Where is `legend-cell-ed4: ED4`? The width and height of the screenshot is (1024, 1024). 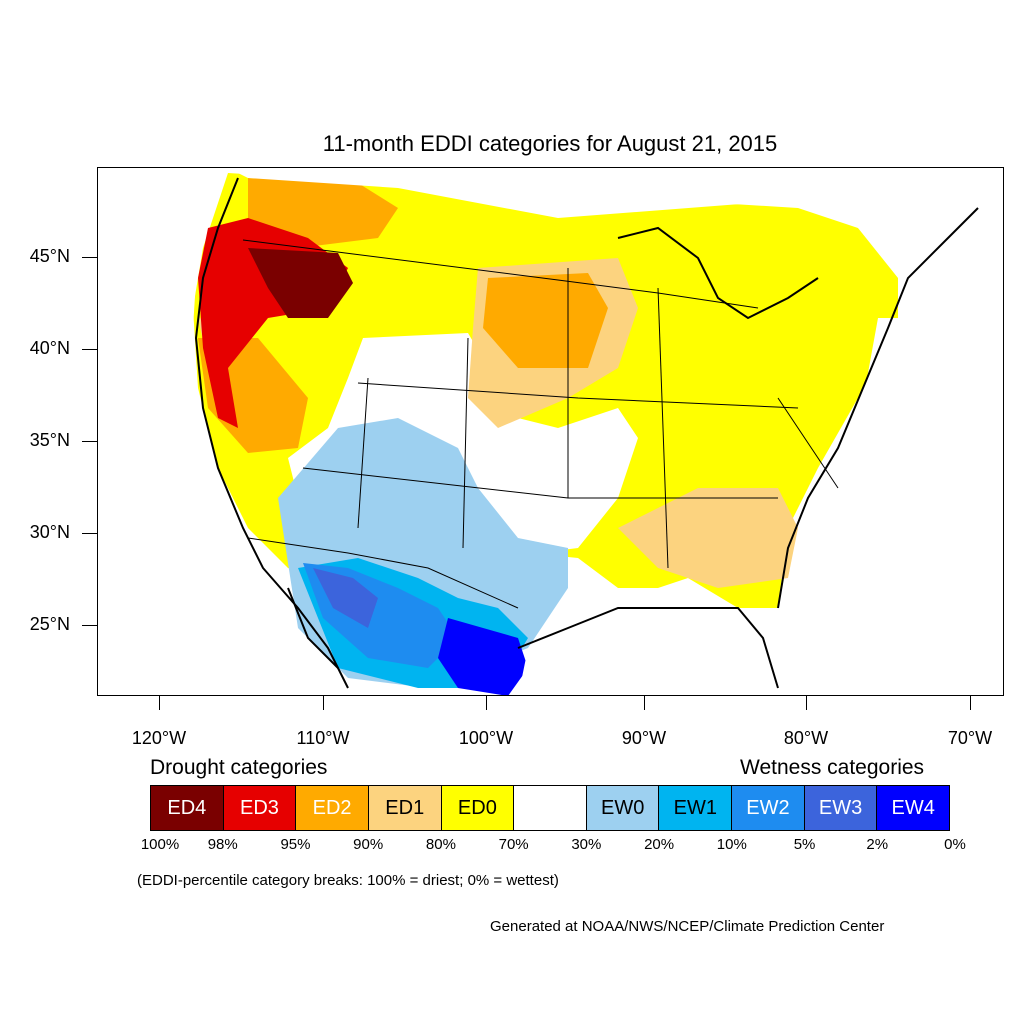
legend-cell-ed4: ED4 is located at coordinates (187, 808).